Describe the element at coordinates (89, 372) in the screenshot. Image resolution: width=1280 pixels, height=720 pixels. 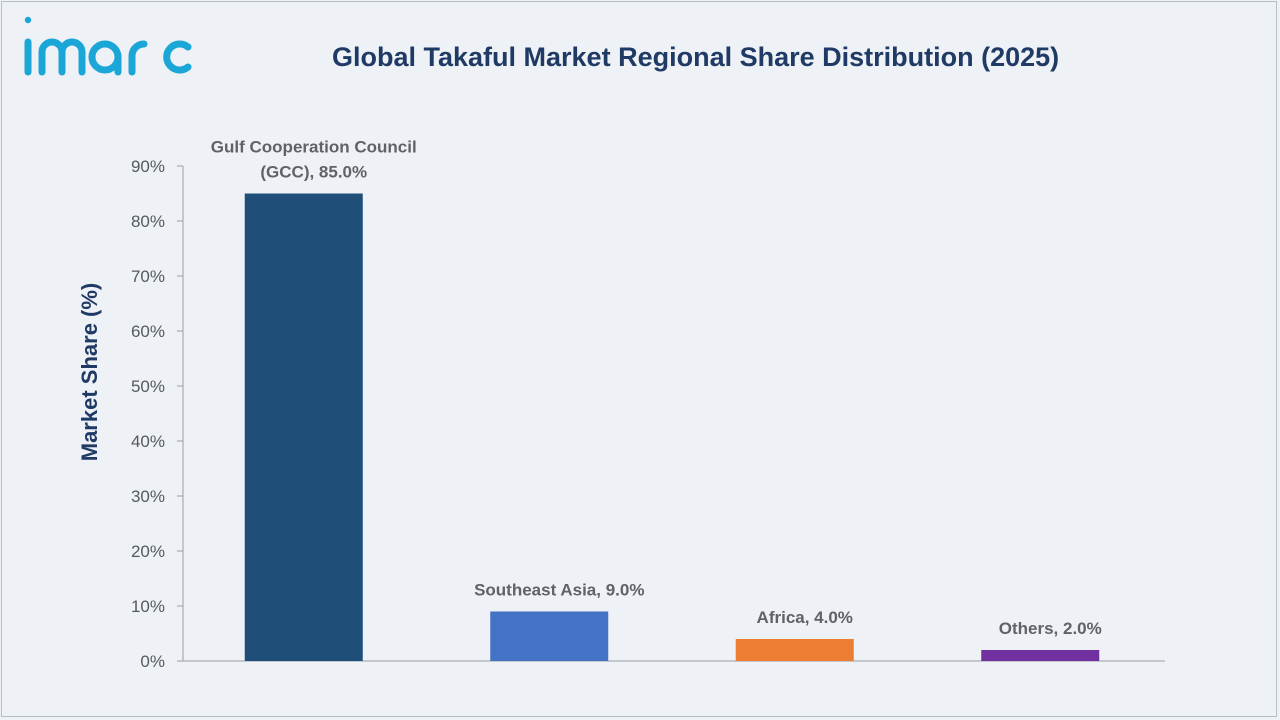
I see `y-axis-title: Market Share (%)` at that location.